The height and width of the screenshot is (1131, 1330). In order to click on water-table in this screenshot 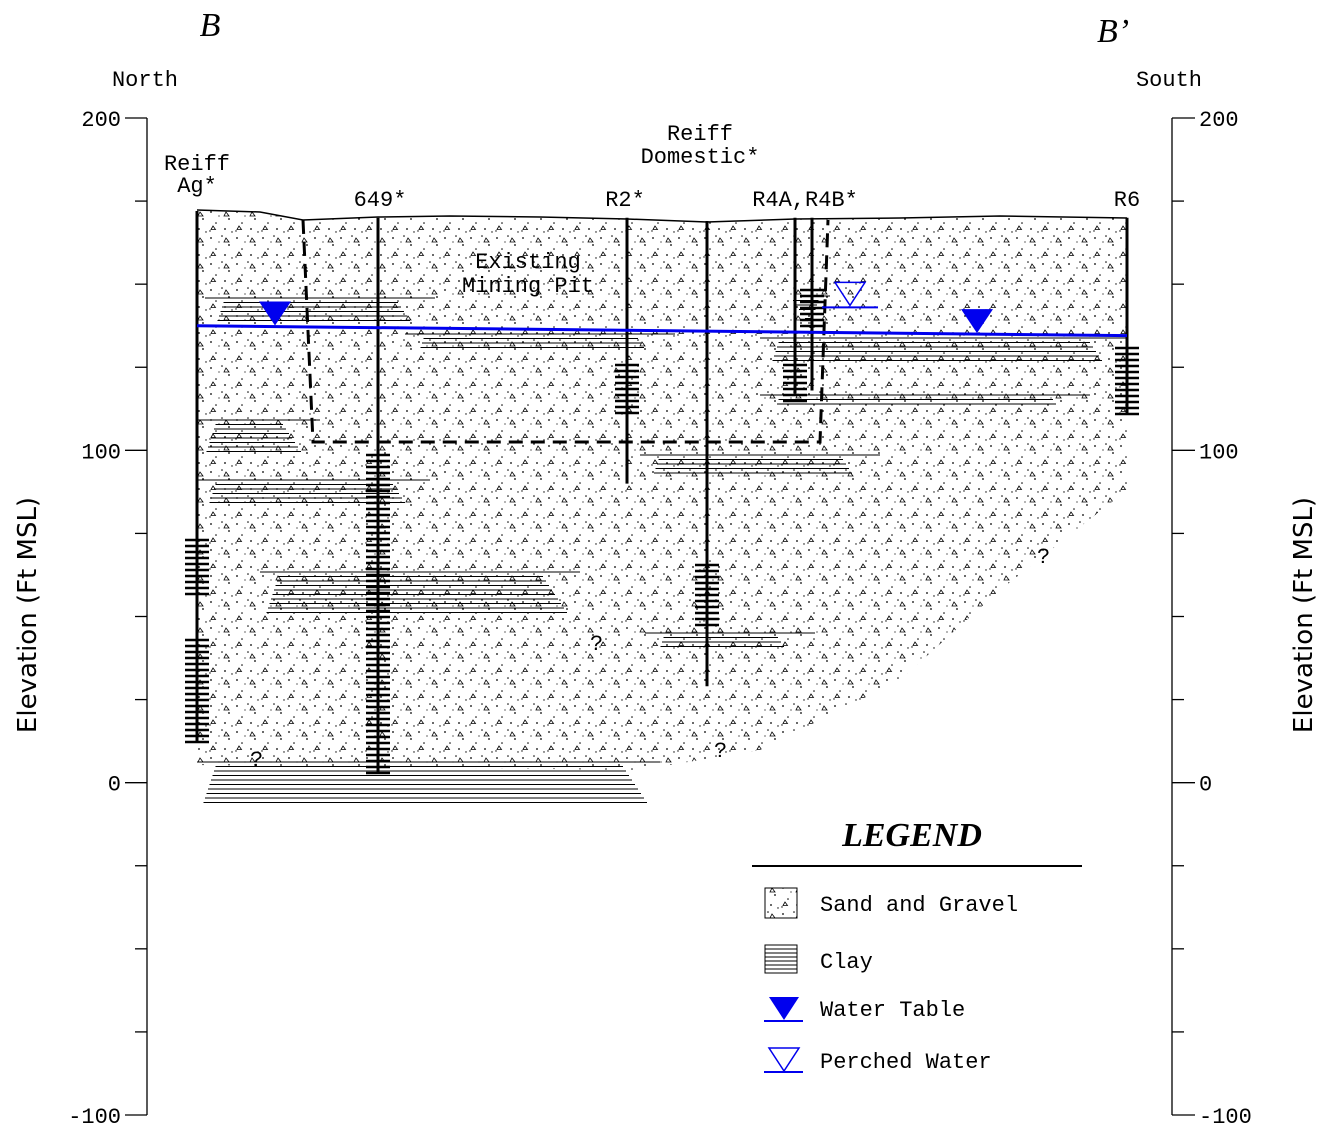, I will do `click(662, 331)`.